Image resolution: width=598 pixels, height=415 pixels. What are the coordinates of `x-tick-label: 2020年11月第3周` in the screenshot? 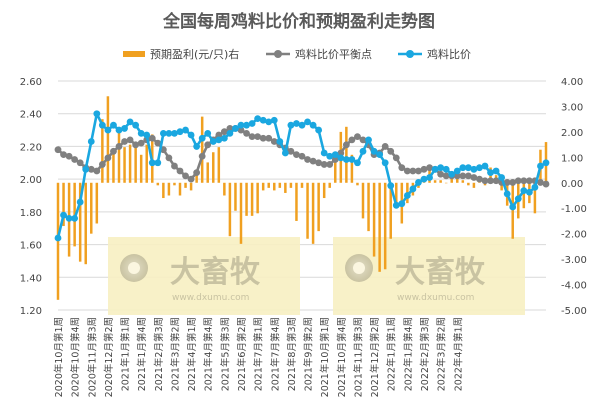 It's located at (92, 357).